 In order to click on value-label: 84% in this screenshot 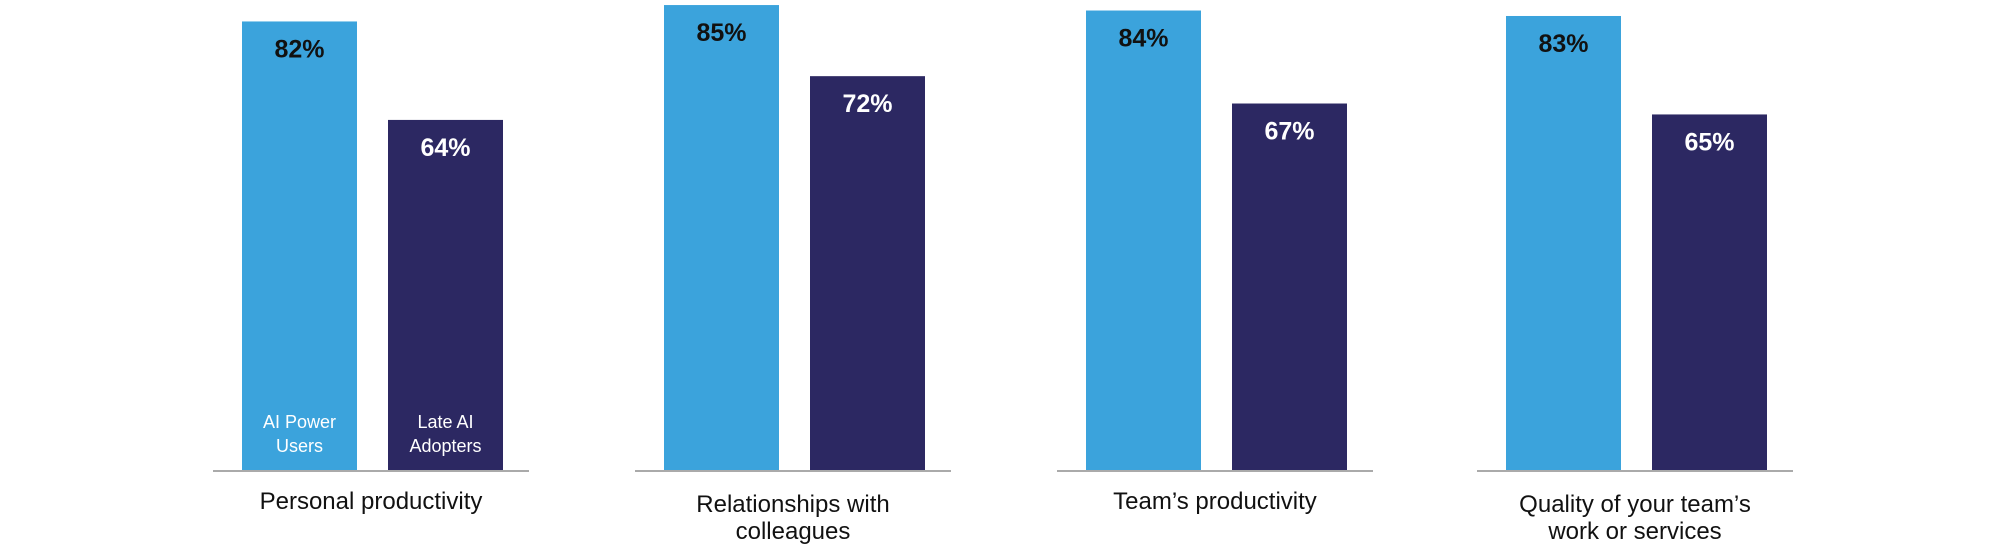, I will do `click(1143, 39)`.